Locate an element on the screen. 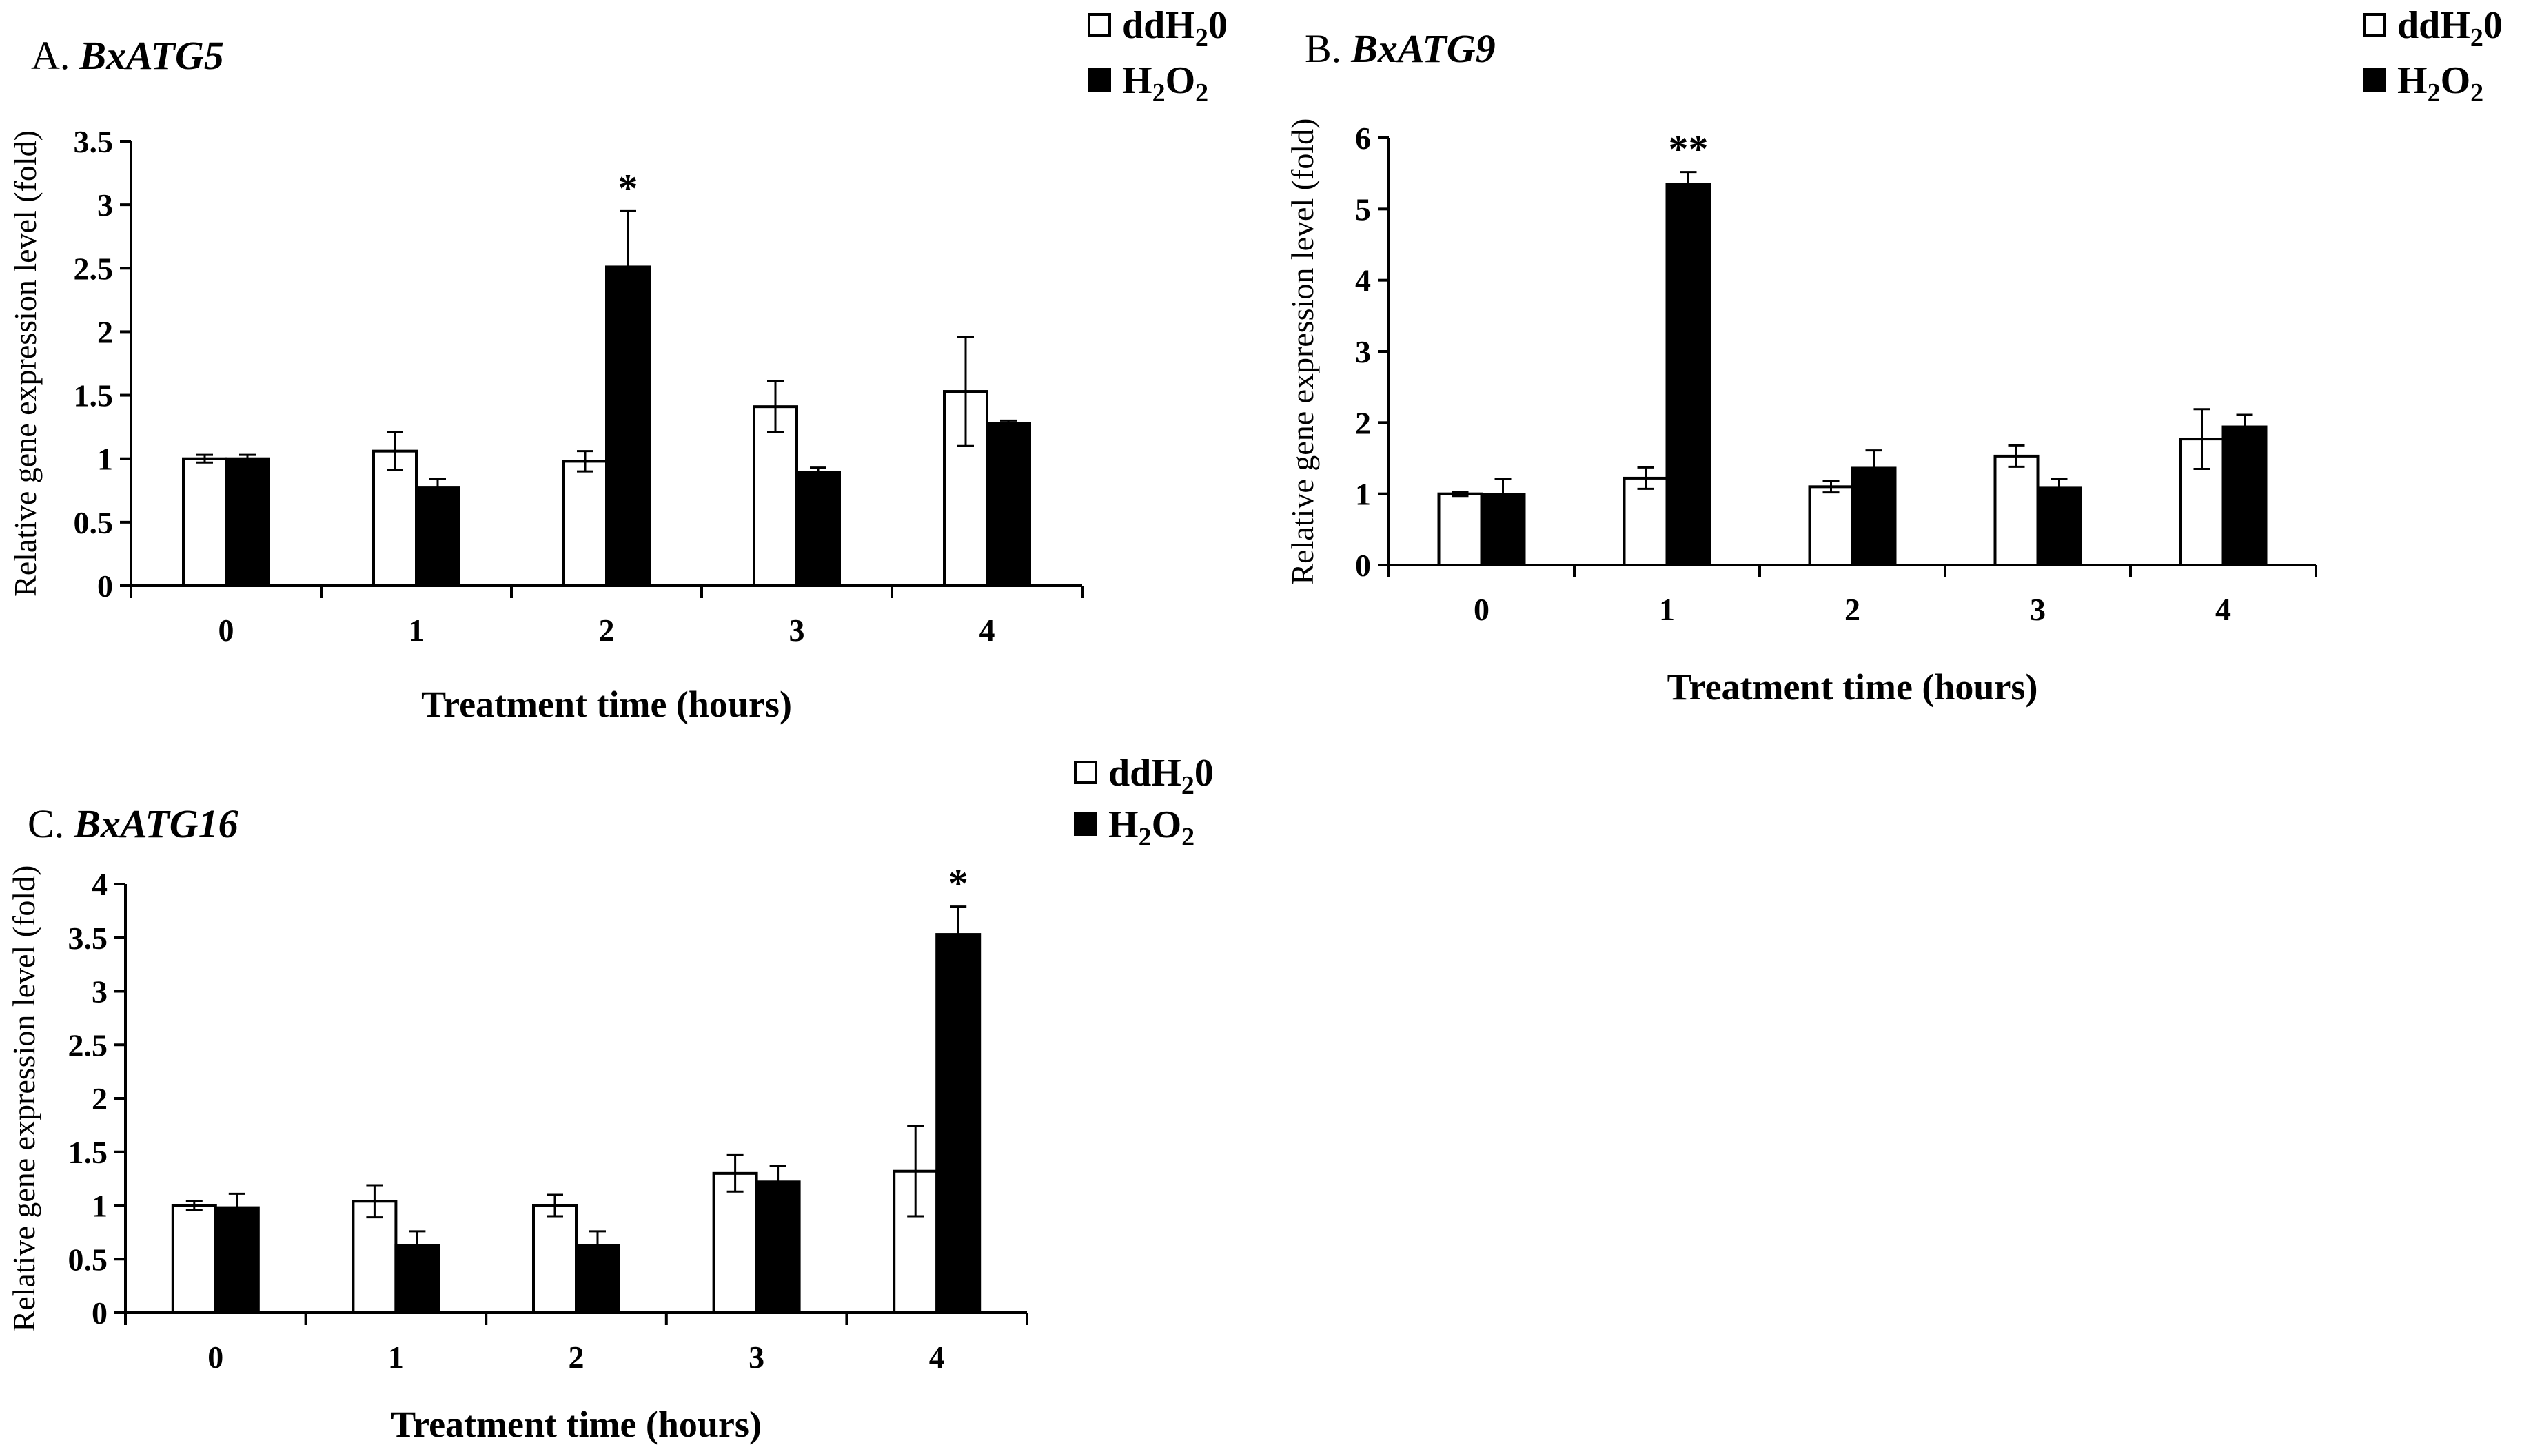  y-tick-label: 3.5 is located at coordinates (94, 141).